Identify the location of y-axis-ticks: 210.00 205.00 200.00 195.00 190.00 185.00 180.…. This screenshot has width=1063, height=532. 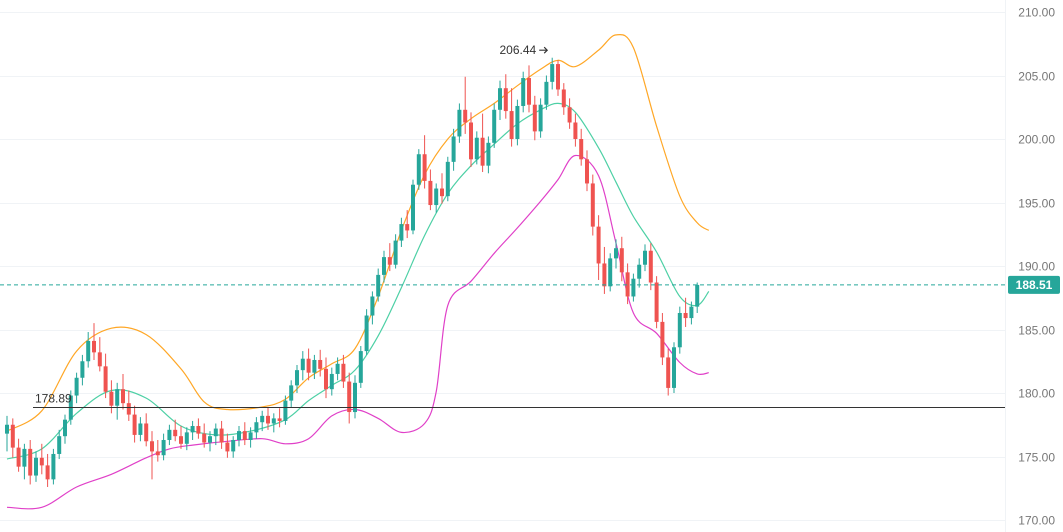
(1036, 267).